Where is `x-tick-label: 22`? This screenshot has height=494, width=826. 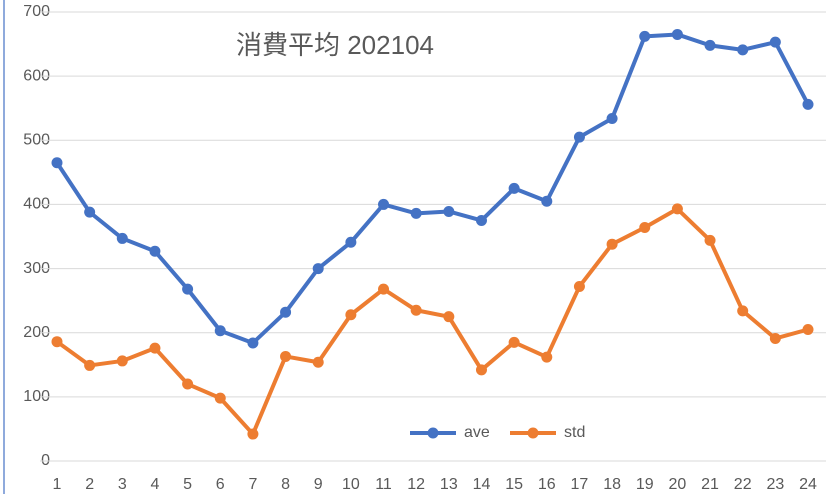 x-tick-label: 22 is located at coordinates (743, 484).